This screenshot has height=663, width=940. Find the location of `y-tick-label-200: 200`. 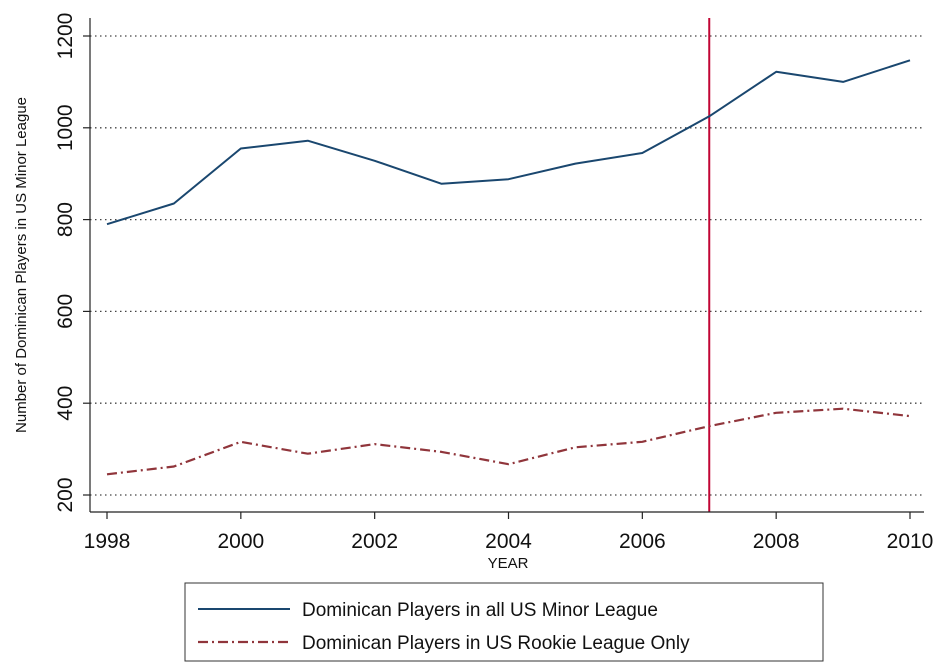

y-tick-label-200: 200 is located at coordinates (65, 494).